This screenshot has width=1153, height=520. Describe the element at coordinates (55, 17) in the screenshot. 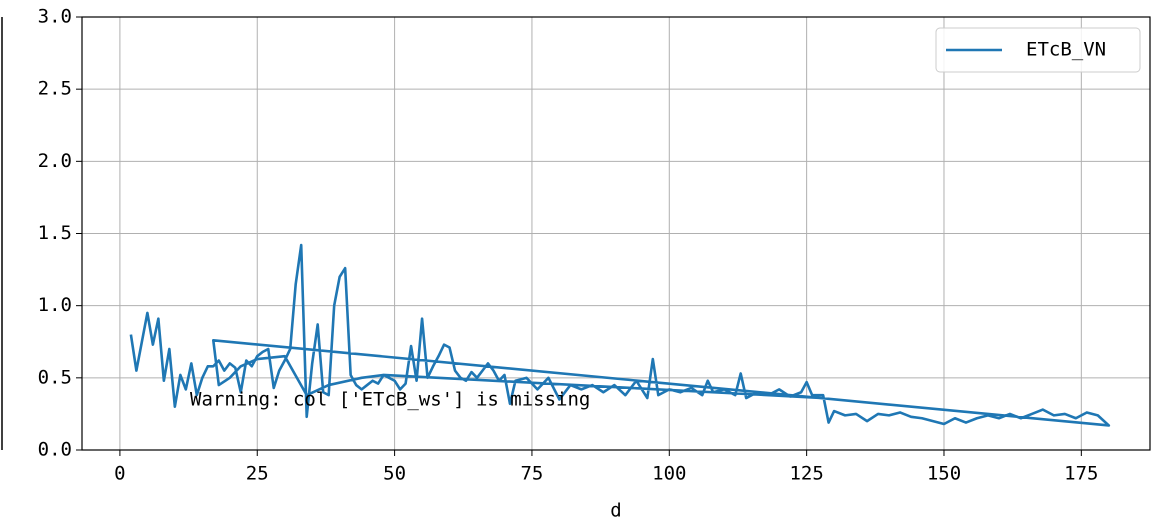

I see `y-tick-label: 3.0` at that location.